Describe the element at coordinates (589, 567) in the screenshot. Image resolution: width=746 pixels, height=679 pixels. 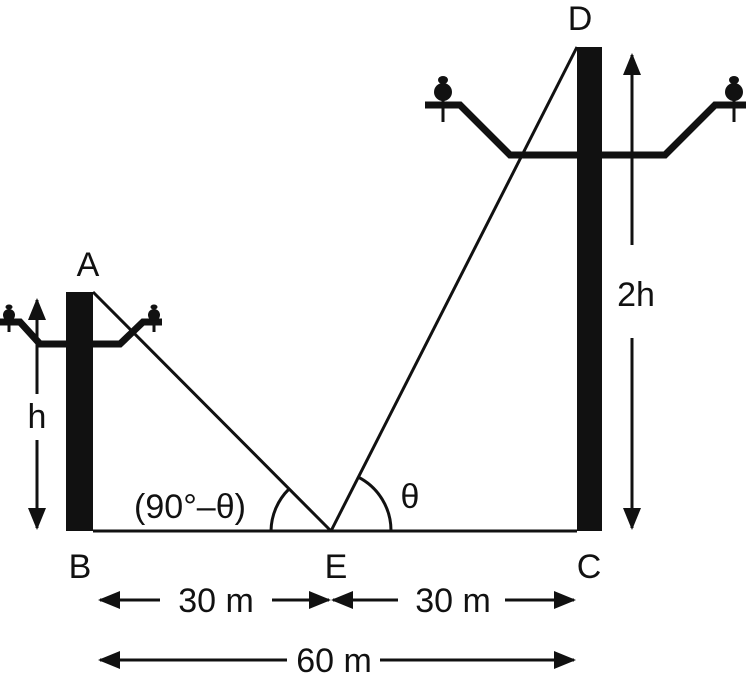
I see `point-C: C` at that location.